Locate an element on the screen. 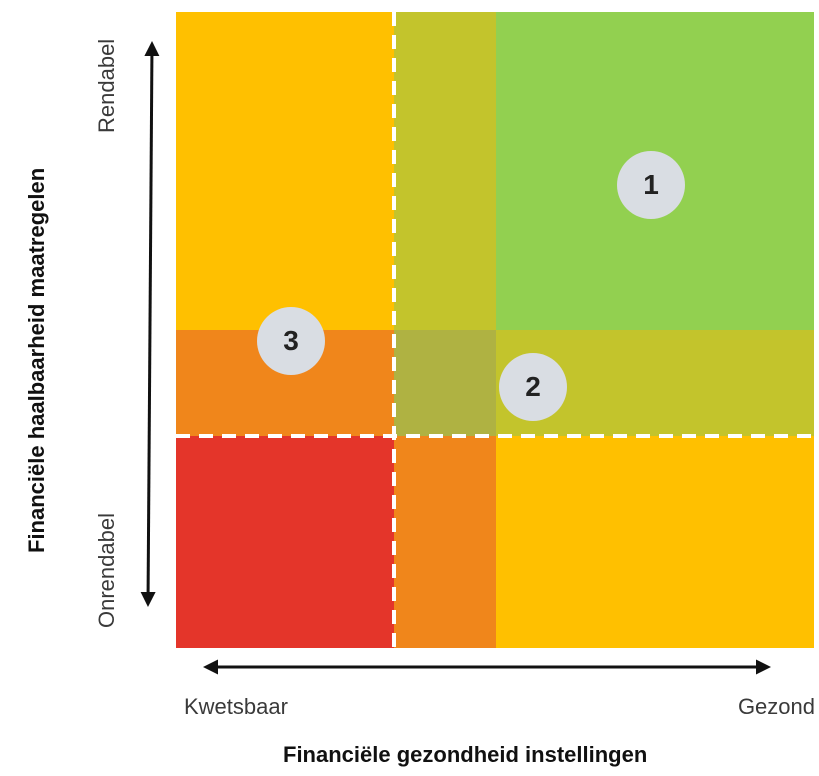  badge-2: 2 is located at coordinates (533, 387).